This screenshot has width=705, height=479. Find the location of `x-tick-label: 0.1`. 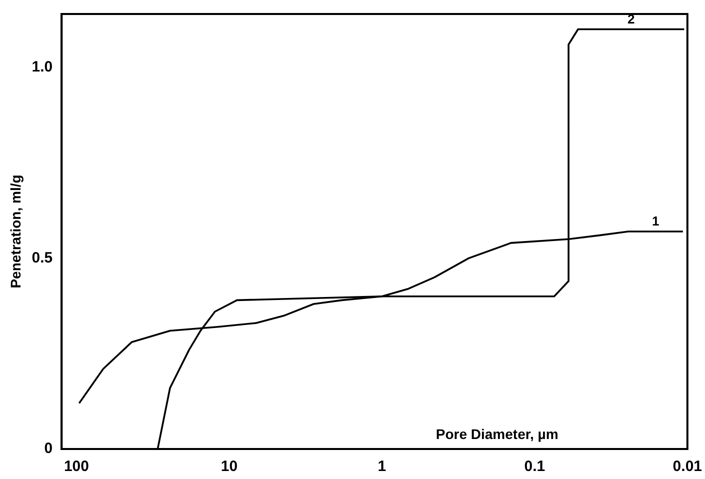

x-tick-label: 0.1 is located at coordinates (535, 467).